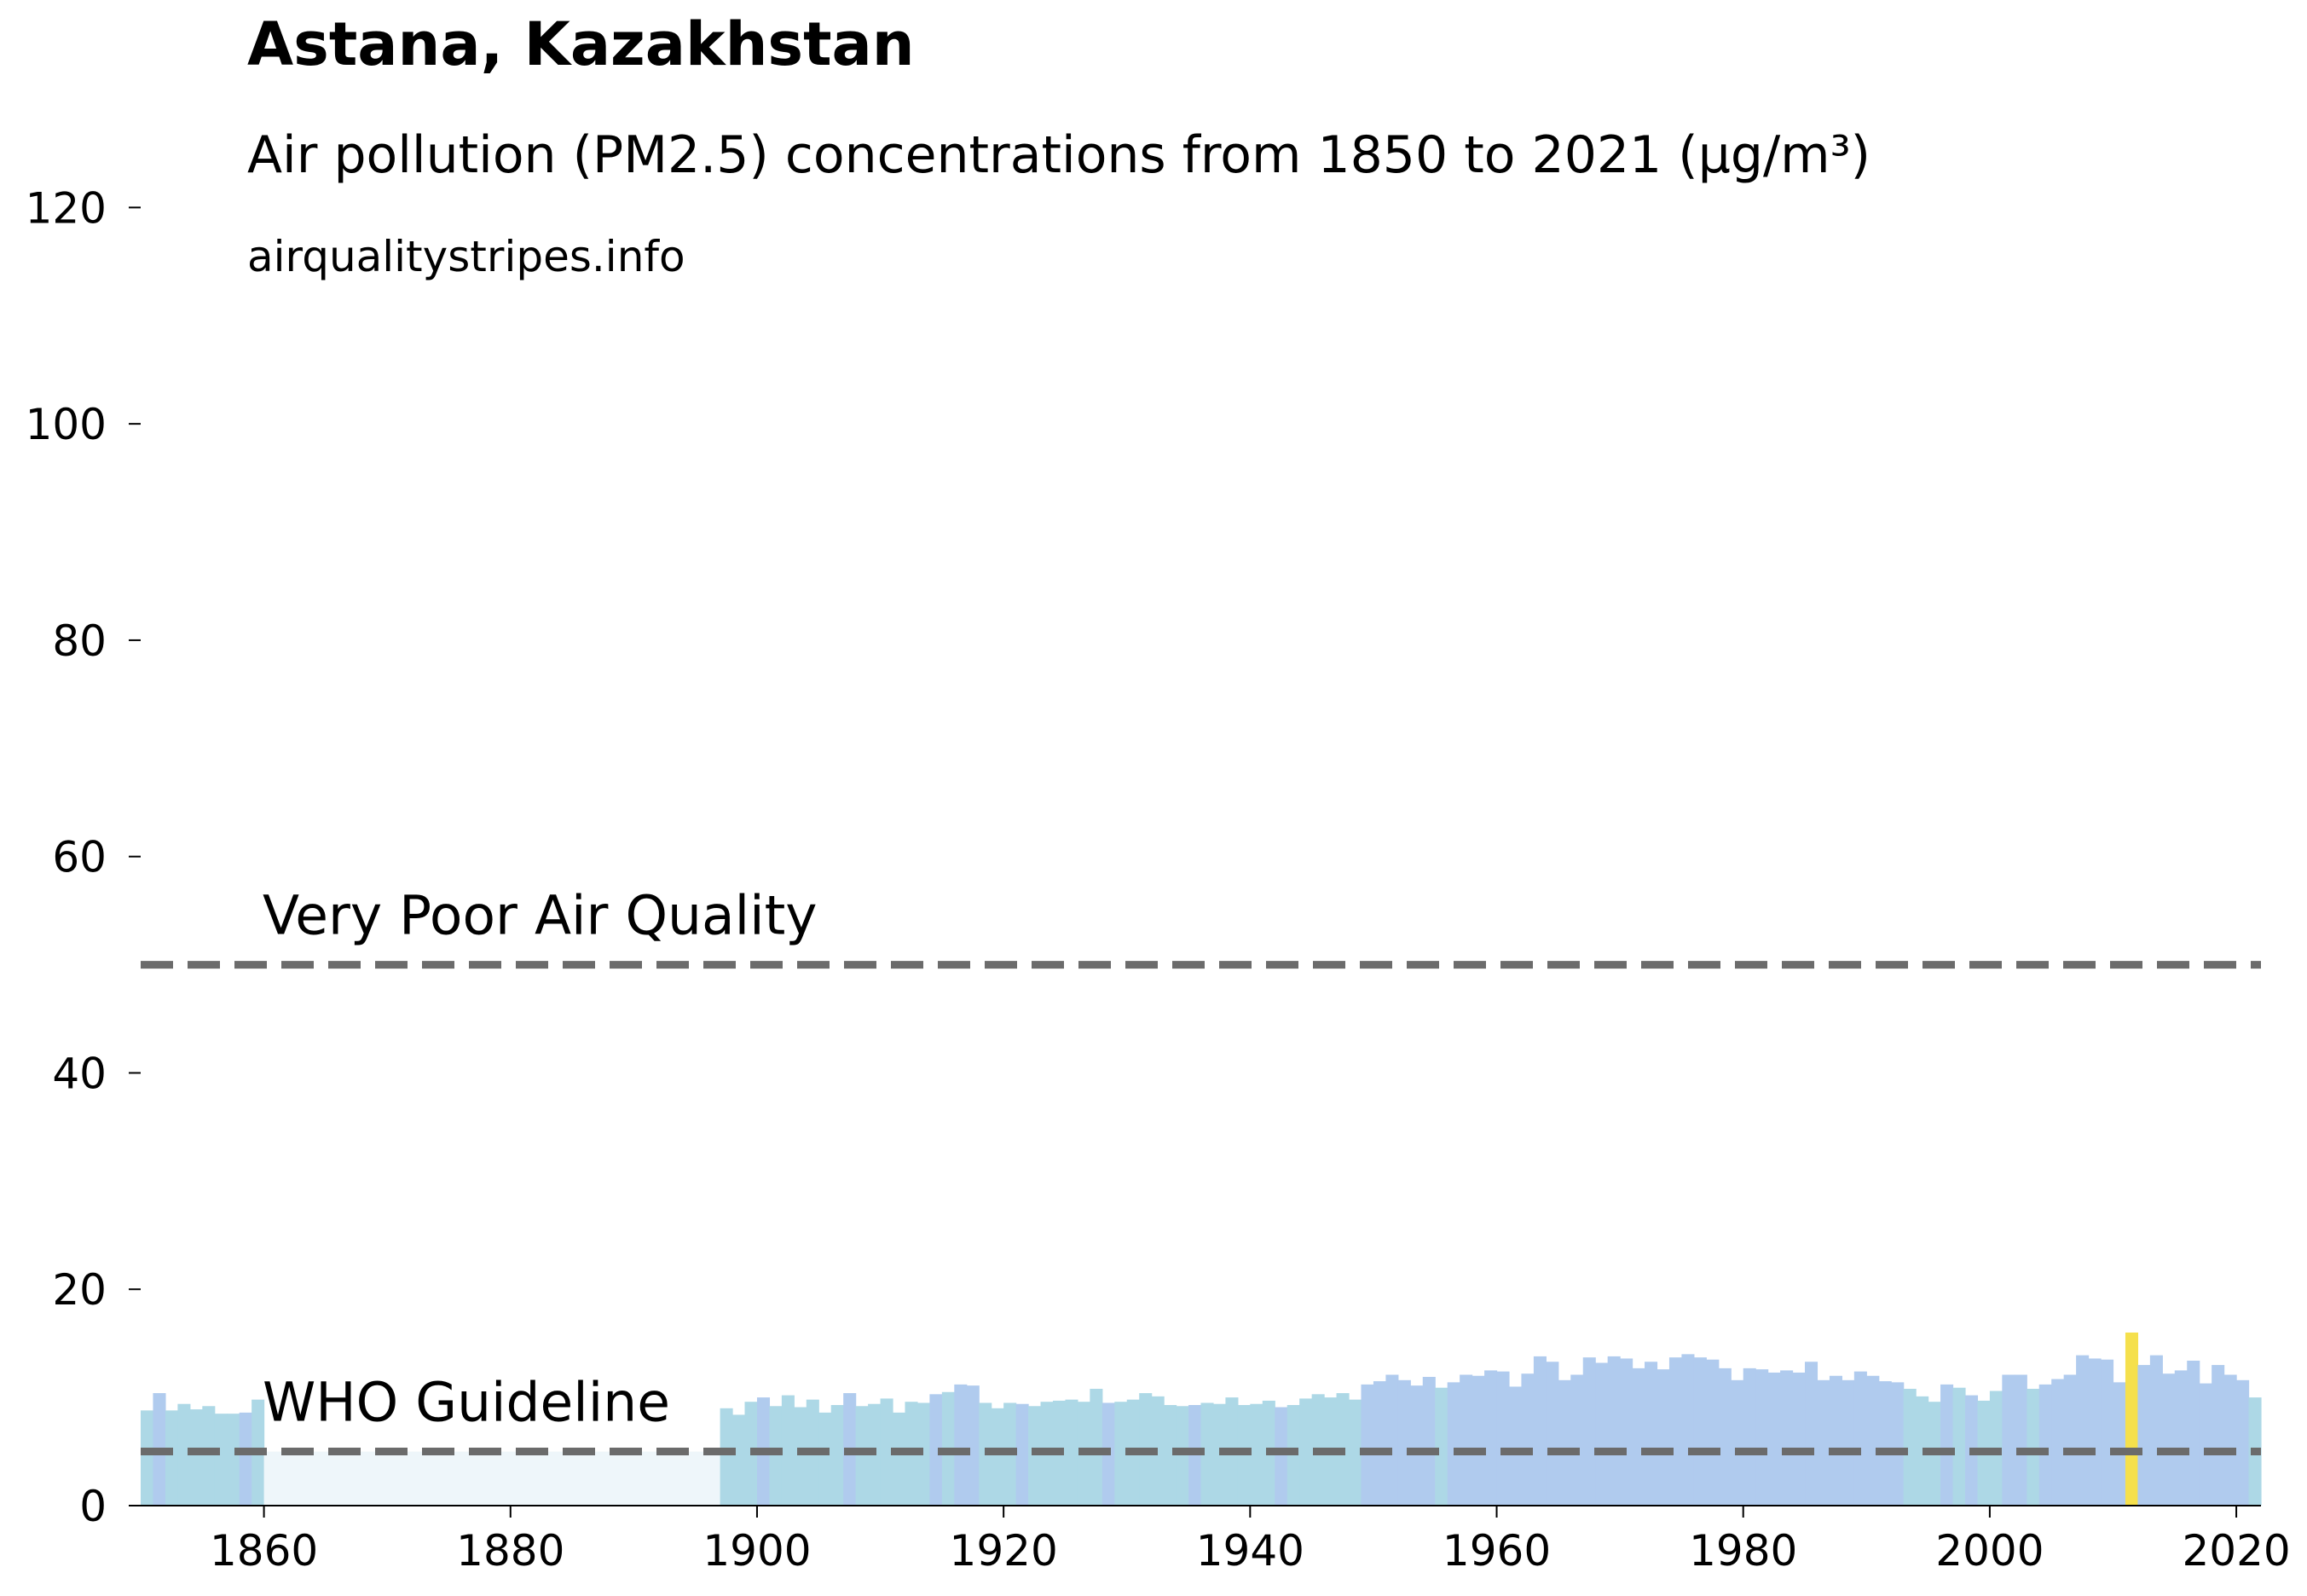  I want to click on bar-2007, so click(2083, 1430).